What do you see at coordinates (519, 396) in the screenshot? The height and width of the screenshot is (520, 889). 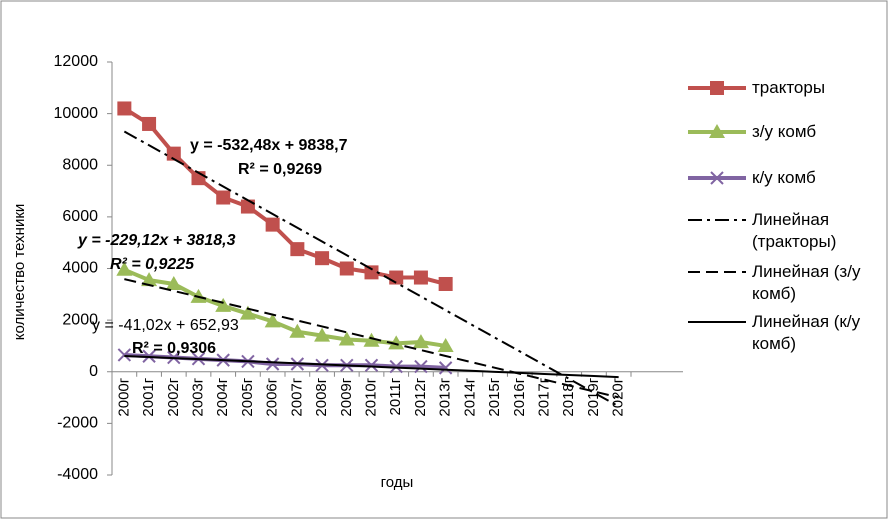 I see `x-tick-label: 2016г` at bounding box center [519, 396].